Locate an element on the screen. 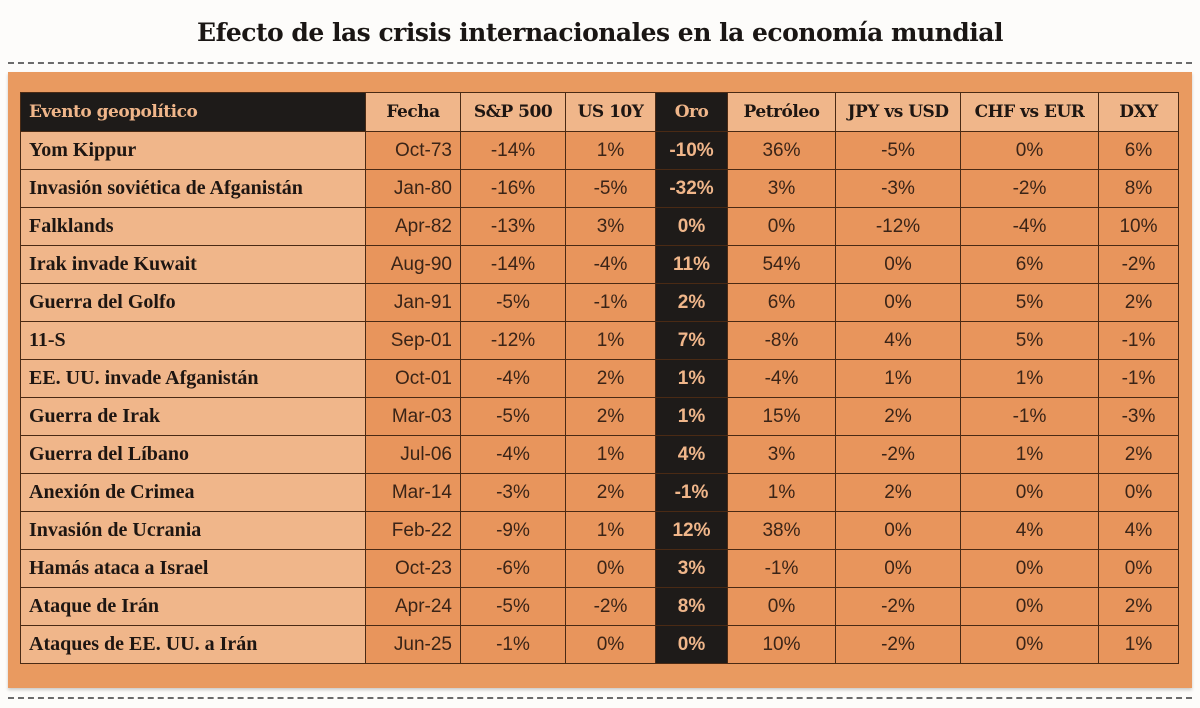  cell-jpy-usd: -5% is located at coordinates (898, 150).